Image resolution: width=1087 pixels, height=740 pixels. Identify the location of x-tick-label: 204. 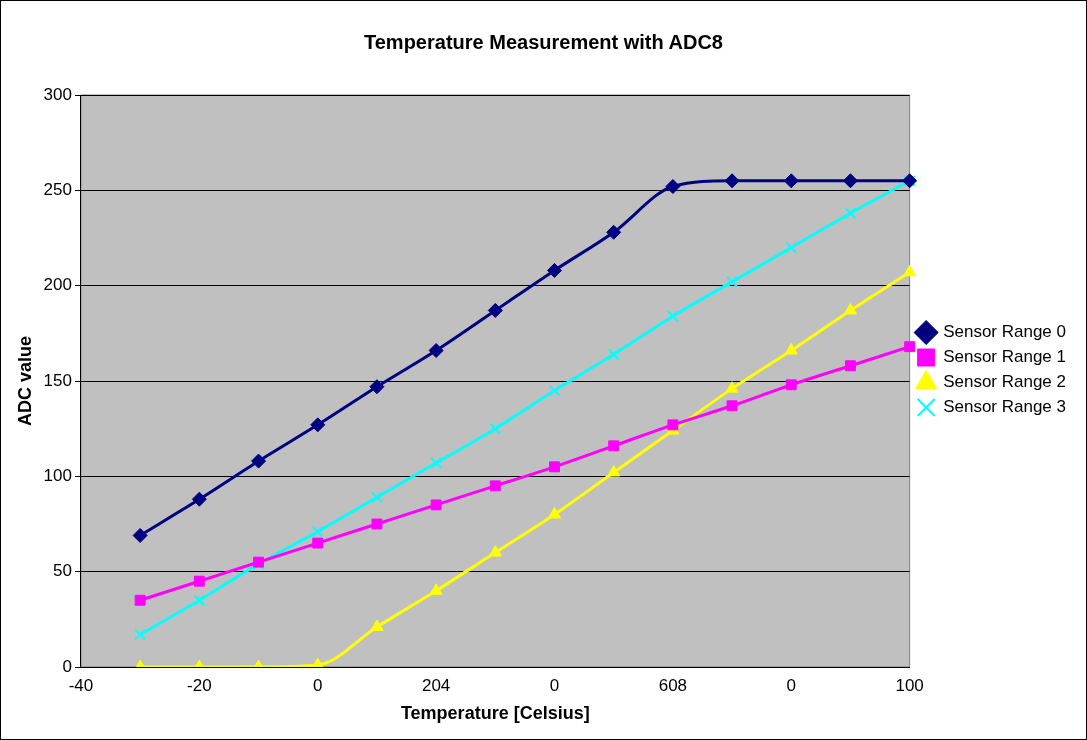
(436, 685).